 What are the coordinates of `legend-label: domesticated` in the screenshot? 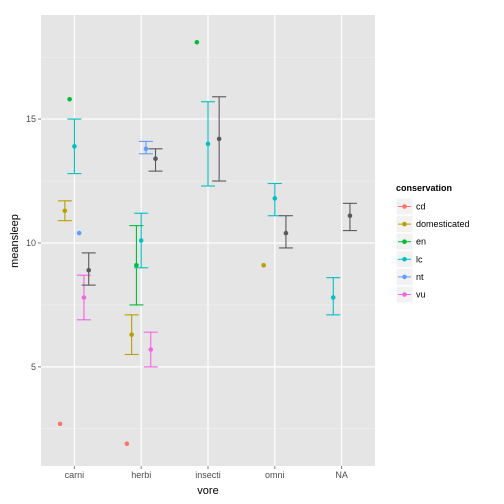 It's located at (443, 224).